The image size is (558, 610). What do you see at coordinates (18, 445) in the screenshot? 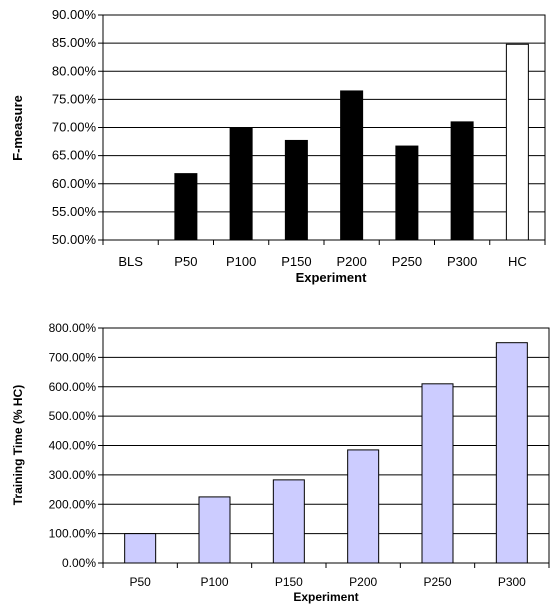
I see `training-time-y-axis-title: Training Time (% HC)` at bounding box center [18, 445].